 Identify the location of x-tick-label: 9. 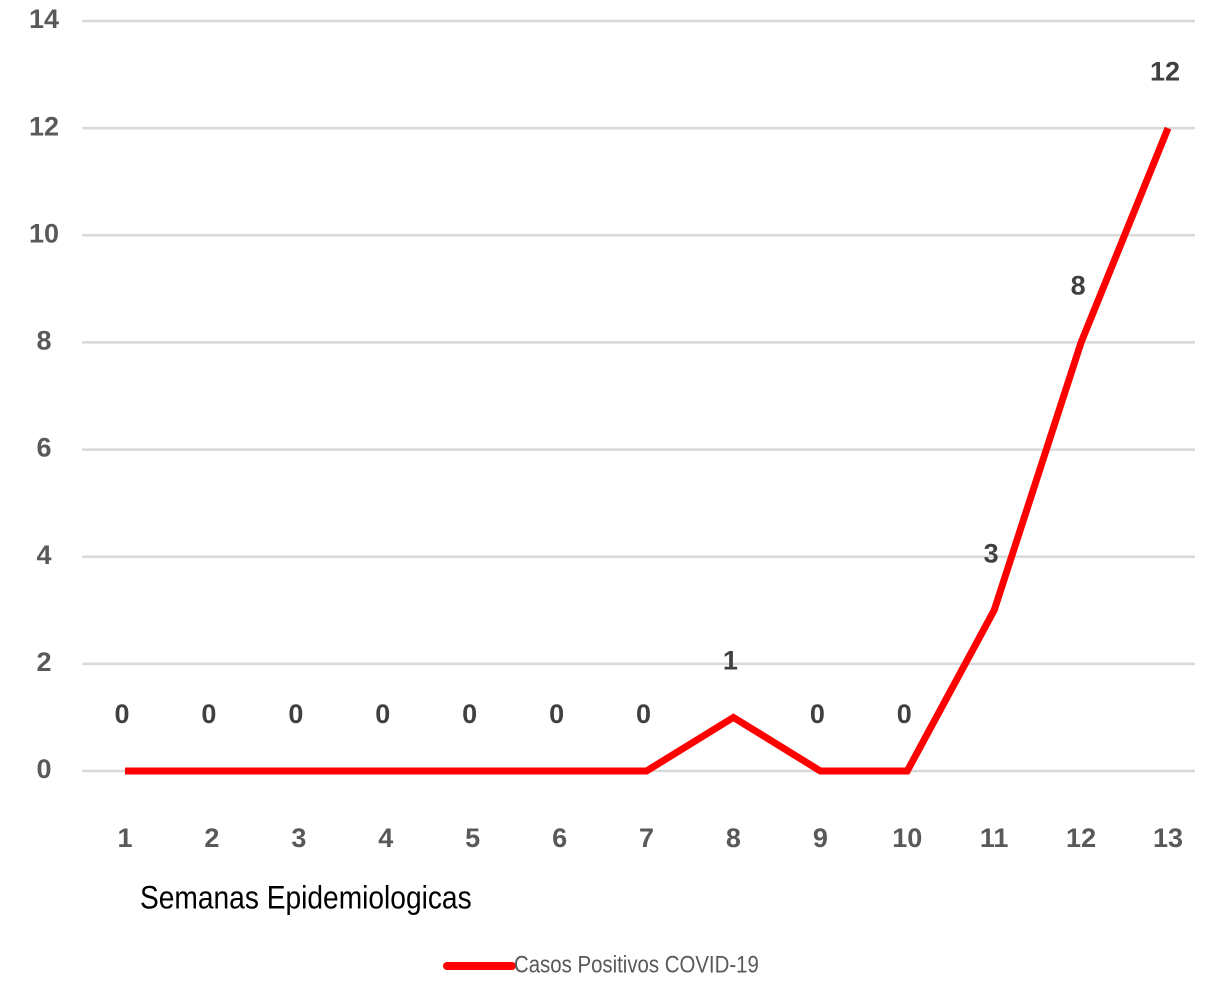
(820, 838).